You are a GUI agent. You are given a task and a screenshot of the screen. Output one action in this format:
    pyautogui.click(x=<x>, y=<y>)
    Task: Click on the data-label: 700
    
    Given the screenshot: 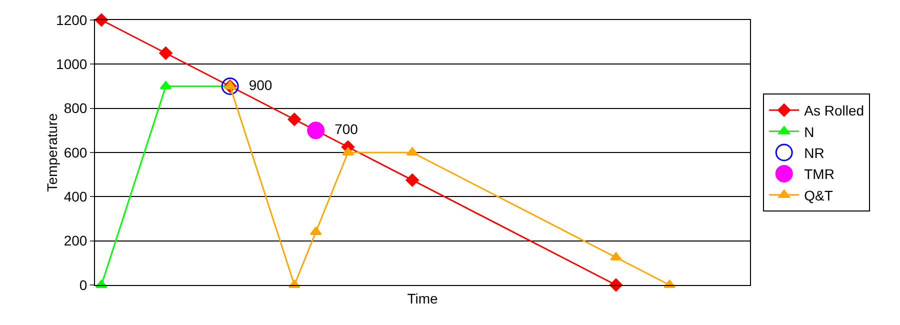 What is the action you would take?
    pyautogui.click(x=342, y=128)
    